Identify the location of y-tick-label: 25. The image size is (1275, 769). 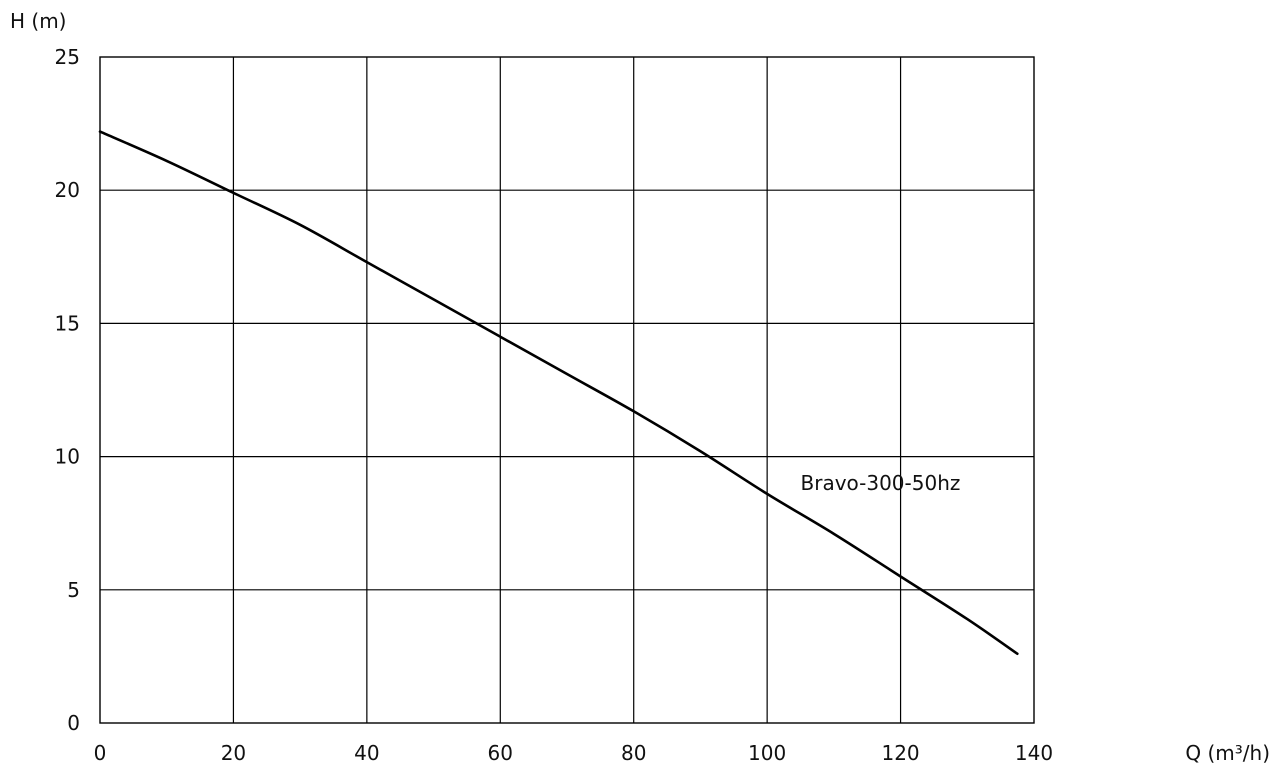
(67, 57).